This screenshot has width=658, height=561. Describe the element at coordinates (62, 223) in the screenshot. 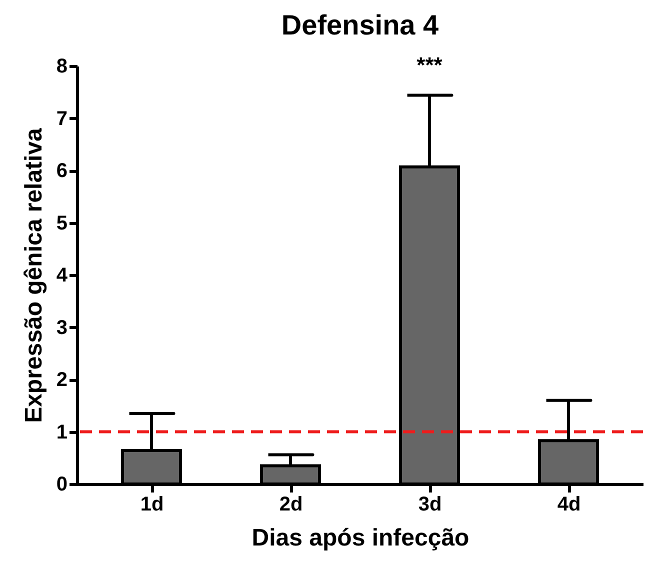

I see `y-tick-label: 5` at that location.